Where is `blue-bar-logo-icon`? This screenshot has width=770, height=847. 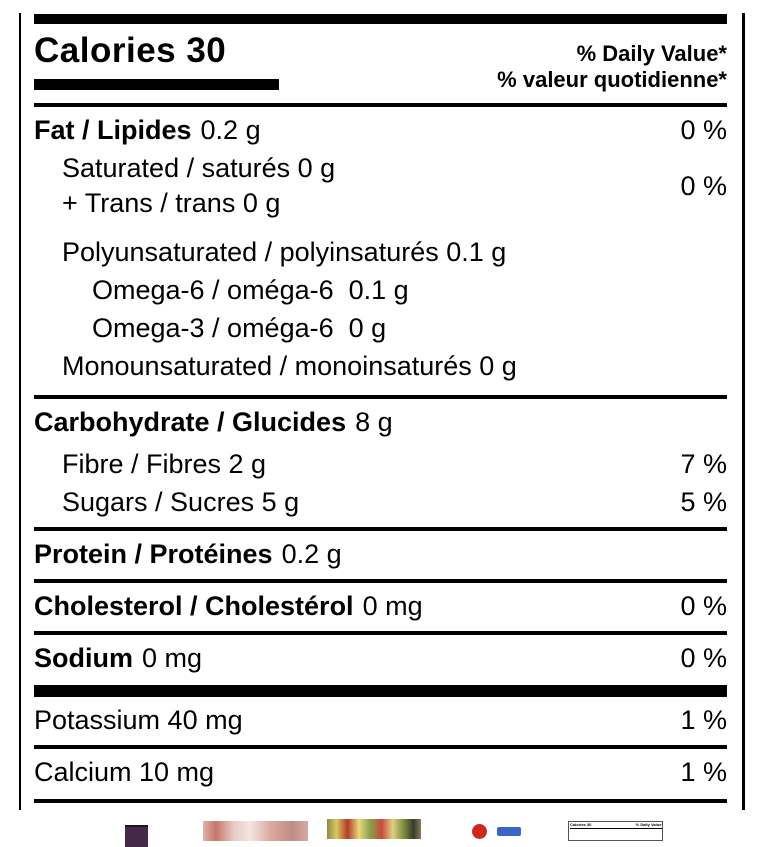 blue-bar-logo-icon is located at coordinates (509, 831).